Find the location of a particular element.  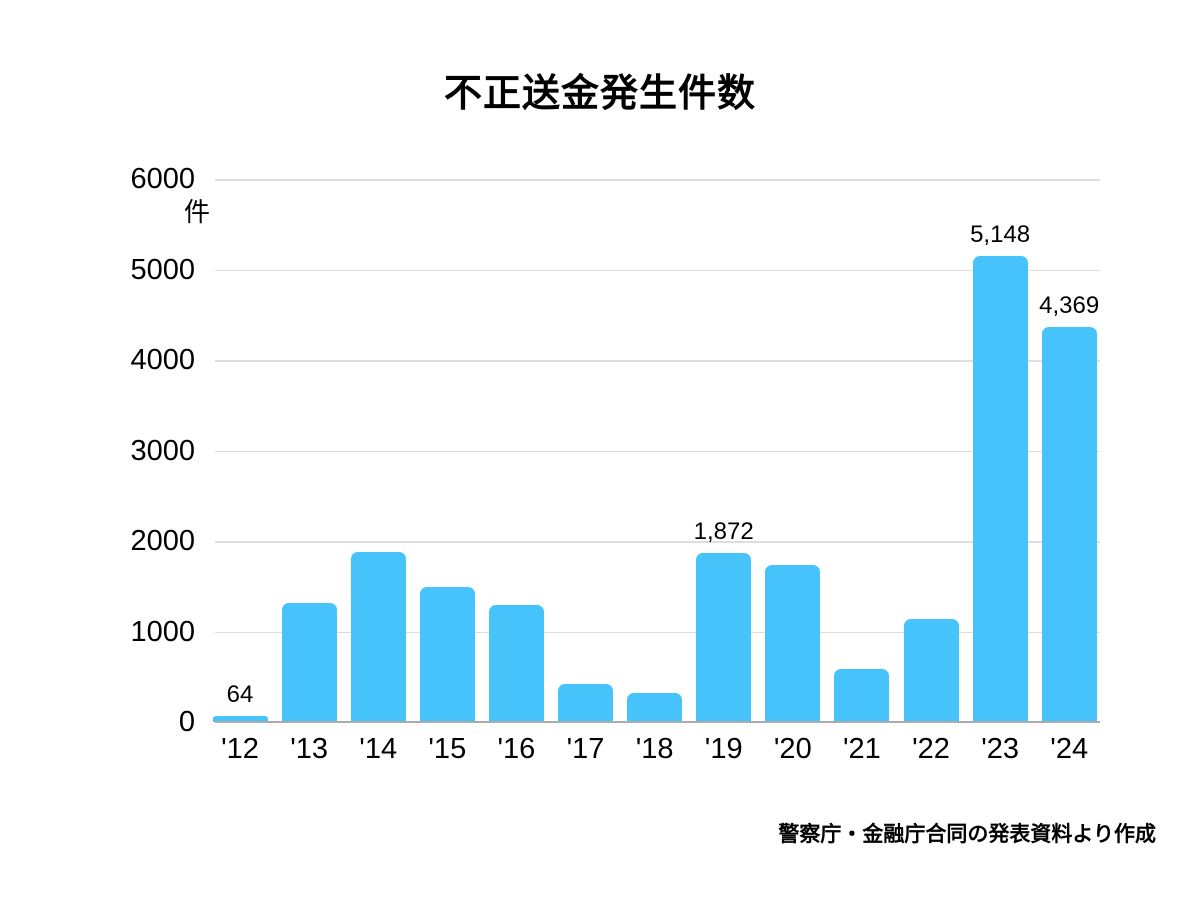

source-note: 警察庁・金融庁合同の発表資料より作成 is located at coordinates (967, 834).